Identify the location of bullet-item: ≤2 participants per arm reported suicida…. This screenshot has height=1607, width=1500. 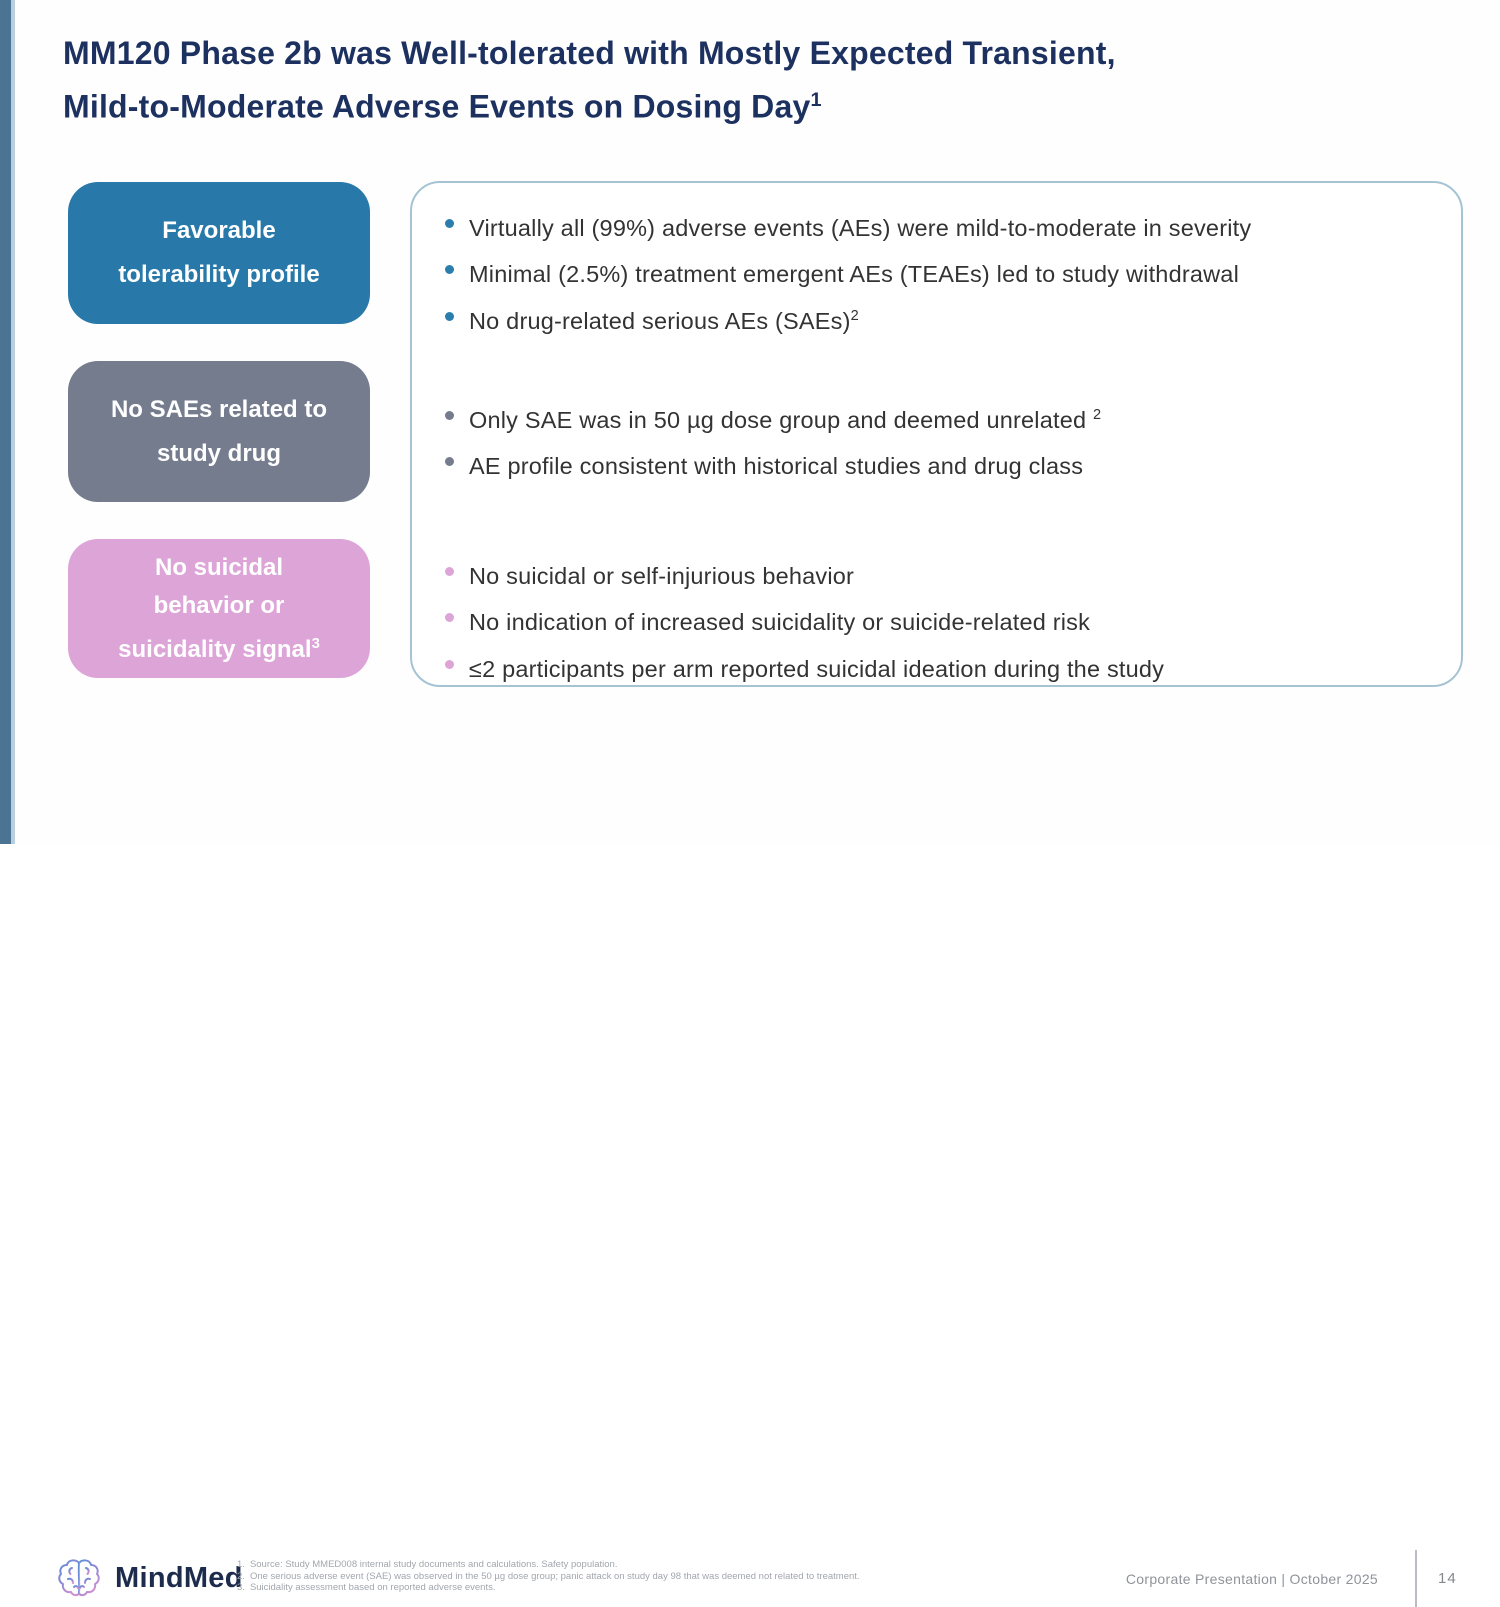
(937, 667).